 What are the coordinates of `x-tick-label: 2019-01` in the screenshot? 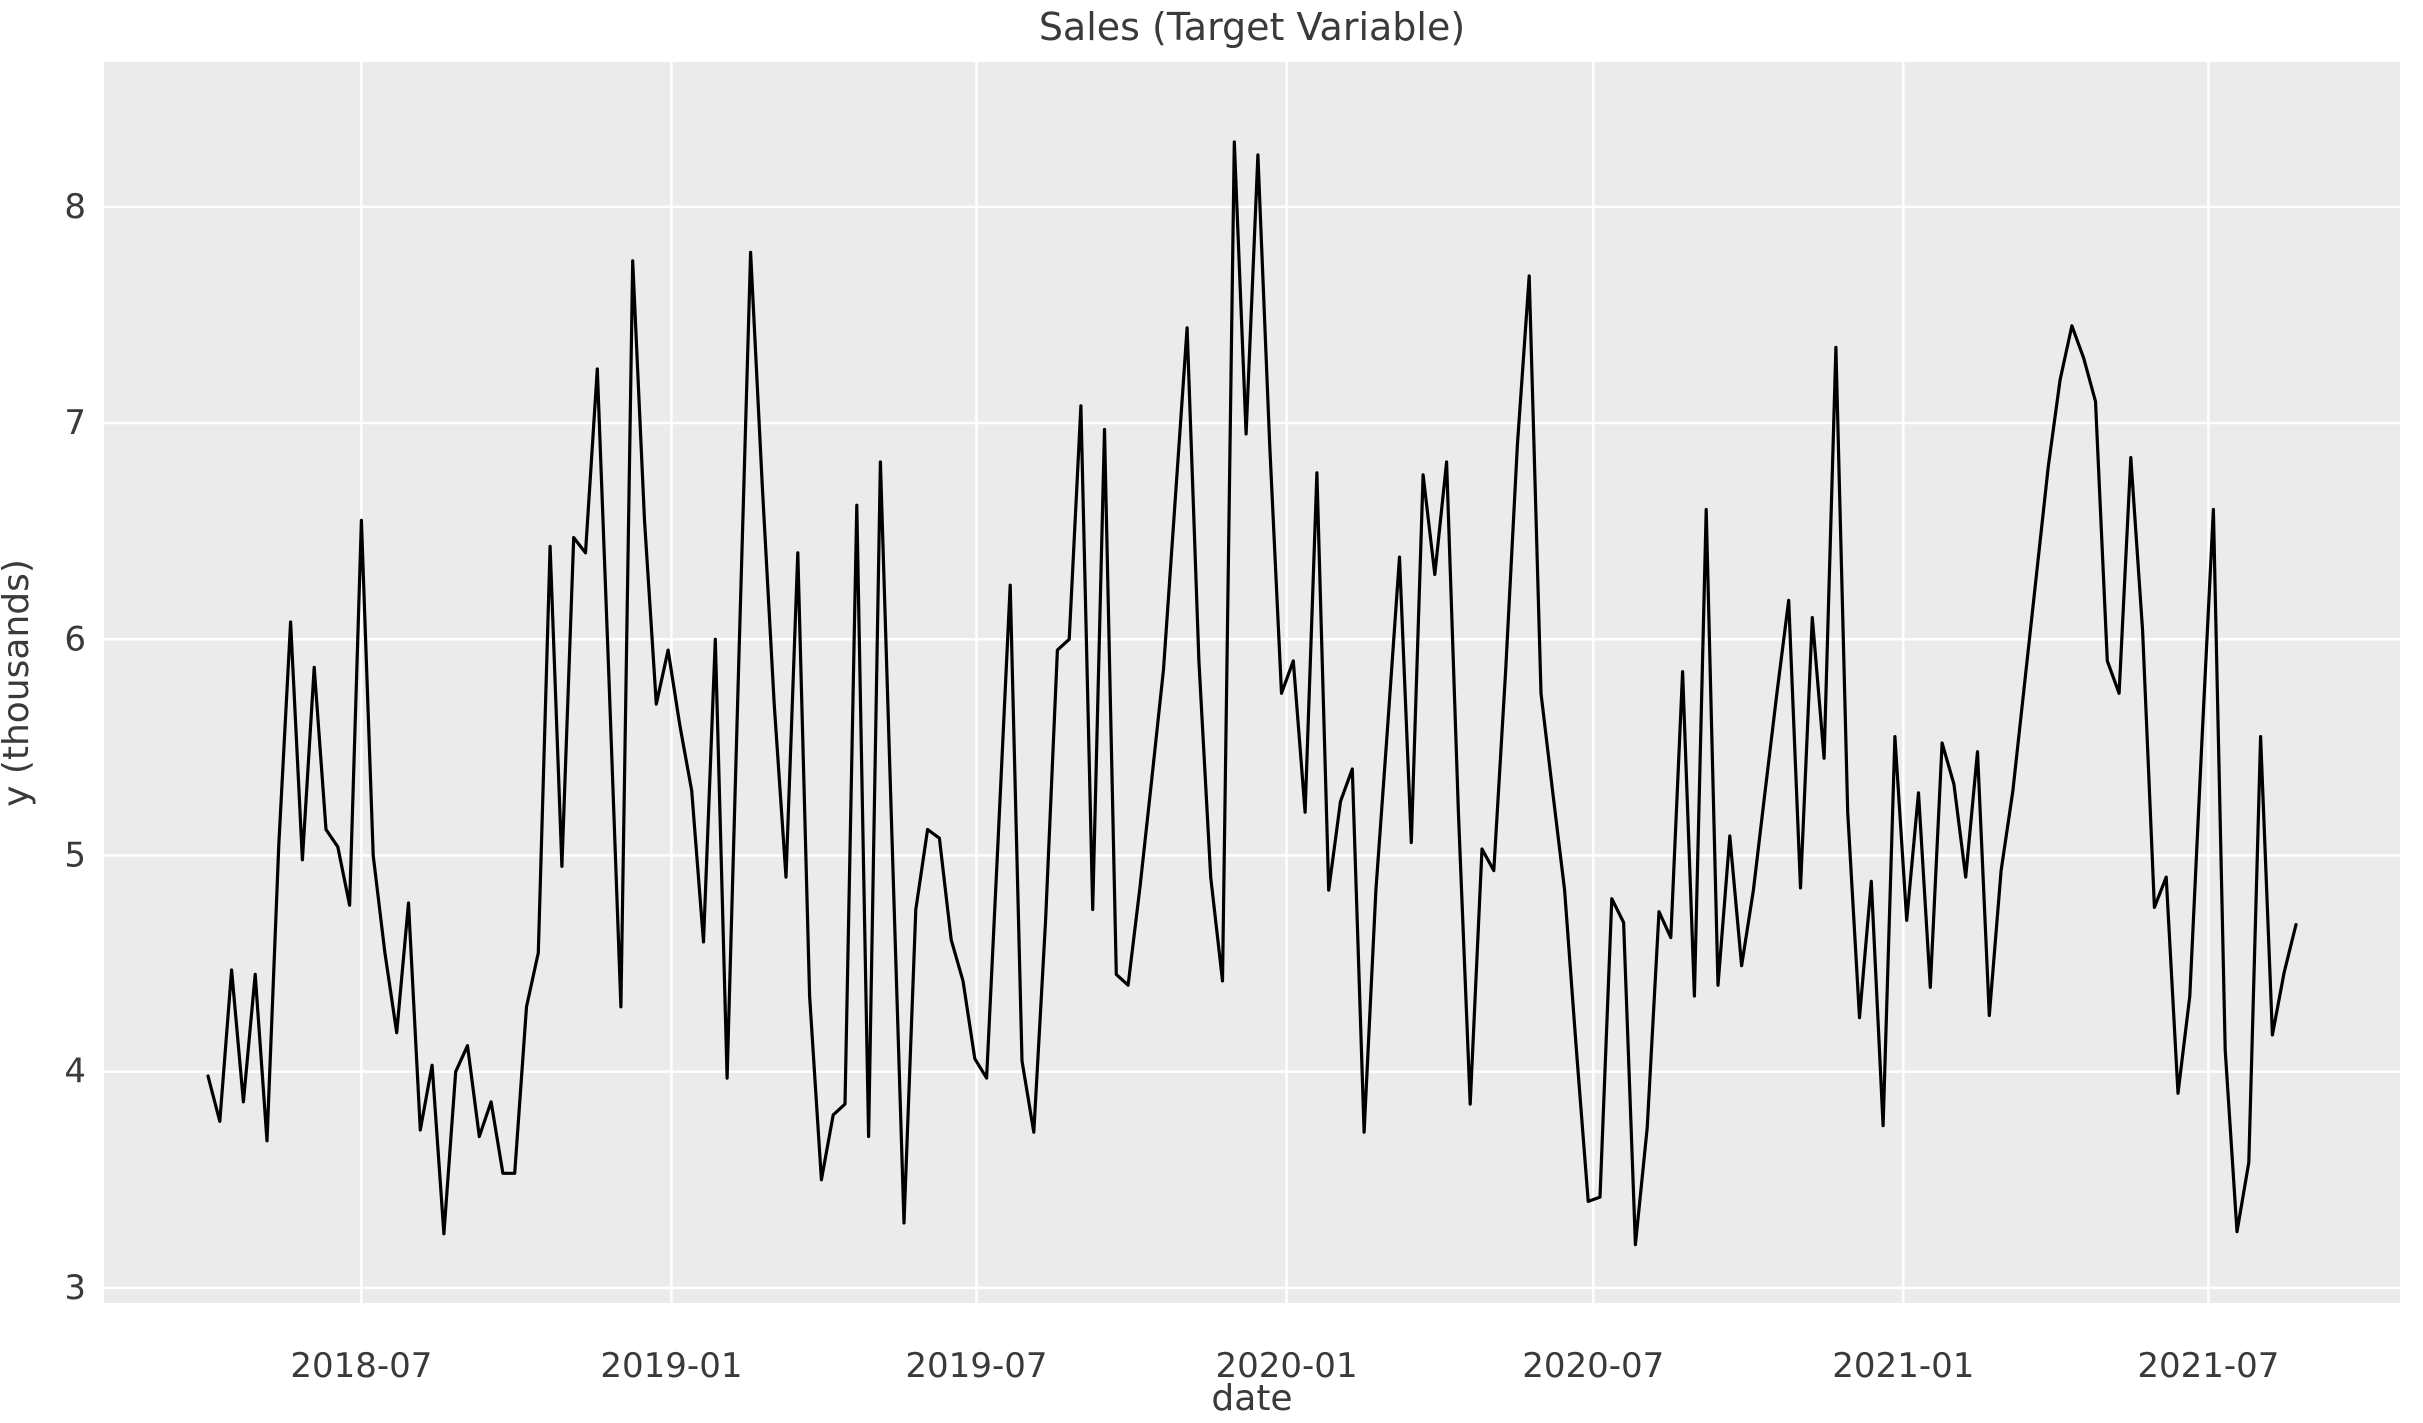 It's located at (671, 1366).